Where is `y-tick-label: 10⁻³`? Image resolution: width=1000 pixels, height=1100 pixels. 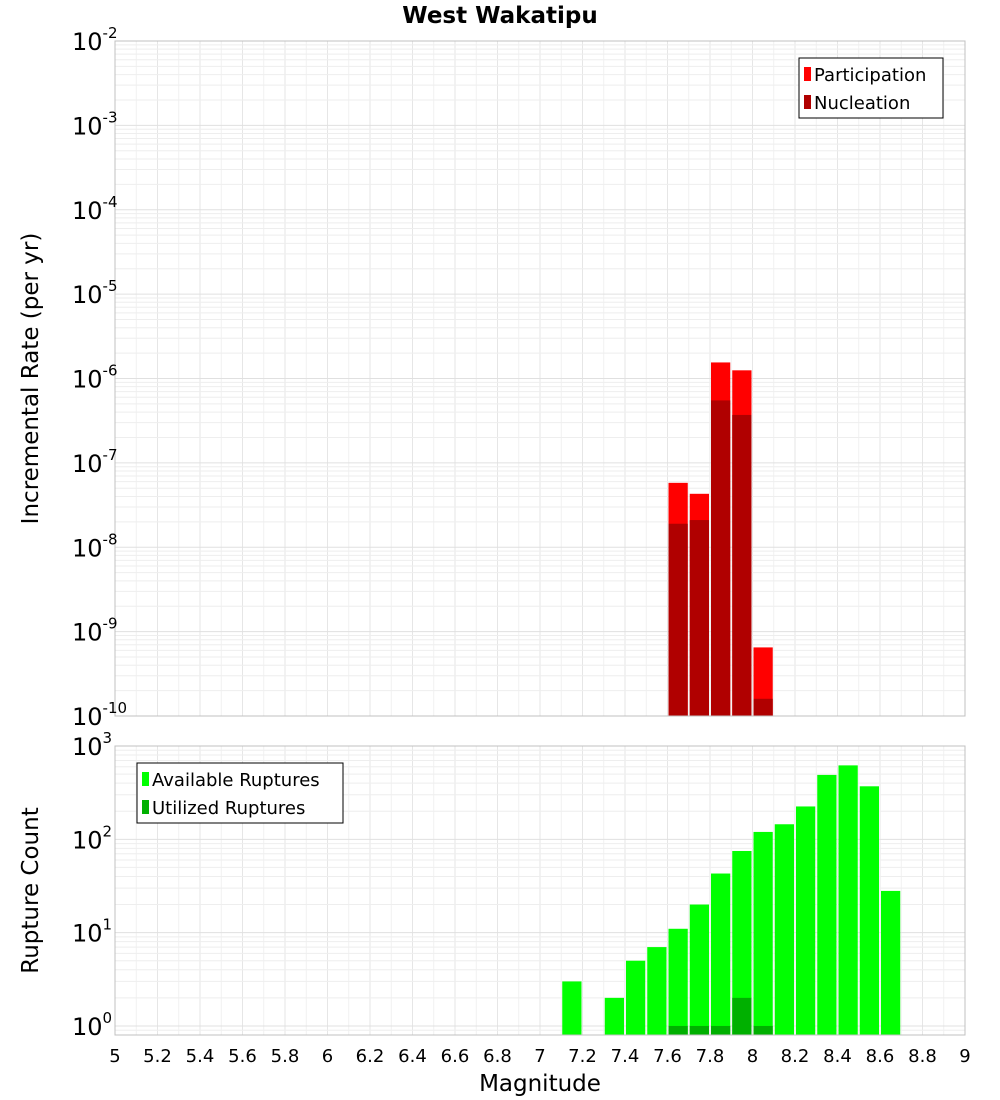
y-tick-label: 10⁻³ is located at coordinates (95, 124).